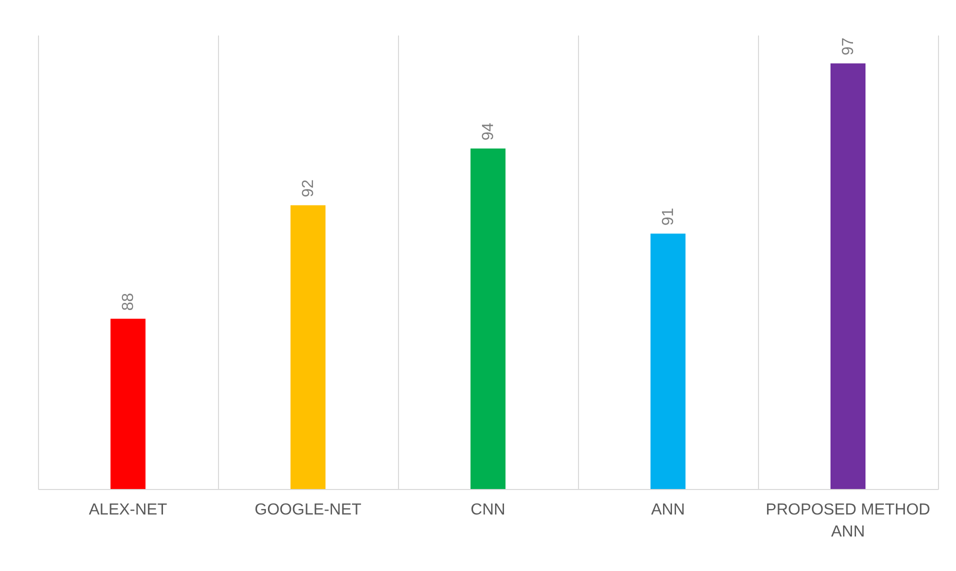  I want to click on data-label: 88, so click(128, 301).